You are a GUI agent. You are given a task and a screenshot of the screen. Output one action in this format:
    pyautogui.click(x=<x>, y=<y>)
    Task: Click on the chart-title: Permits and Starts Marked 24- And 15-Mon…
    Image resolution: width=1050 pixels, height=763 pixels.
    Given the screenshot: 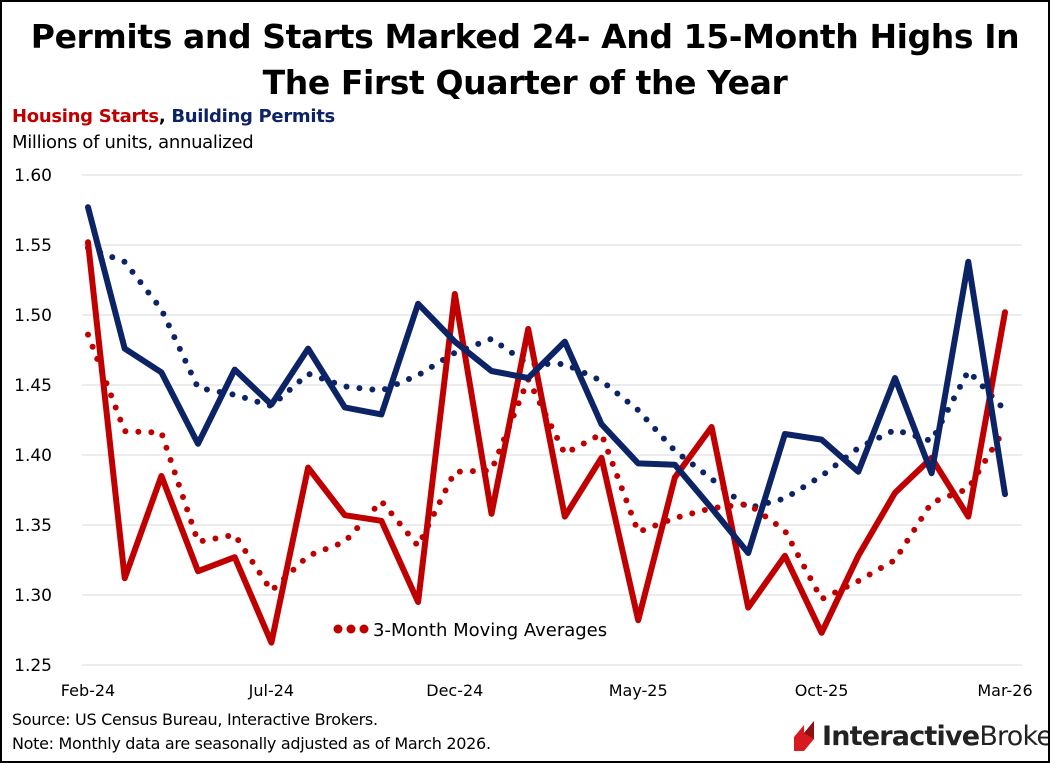 What is the action you would take?
    pyautogui.click(x=525, y=60)
    